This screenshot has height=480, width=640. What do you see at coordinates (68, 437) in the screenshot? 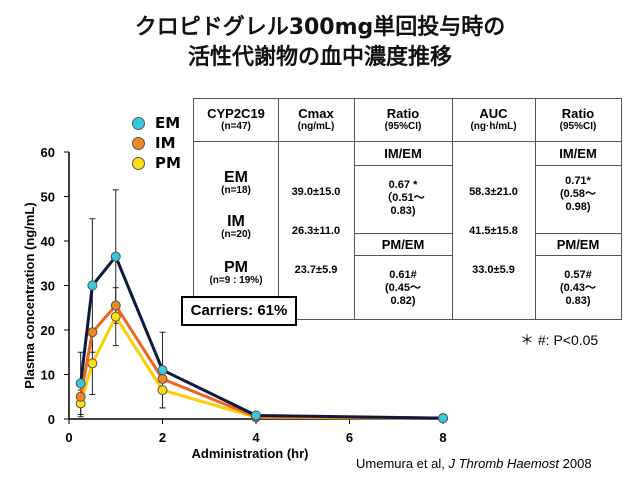
I see `x-tick-label: 0` at bounding box center [68, 437].